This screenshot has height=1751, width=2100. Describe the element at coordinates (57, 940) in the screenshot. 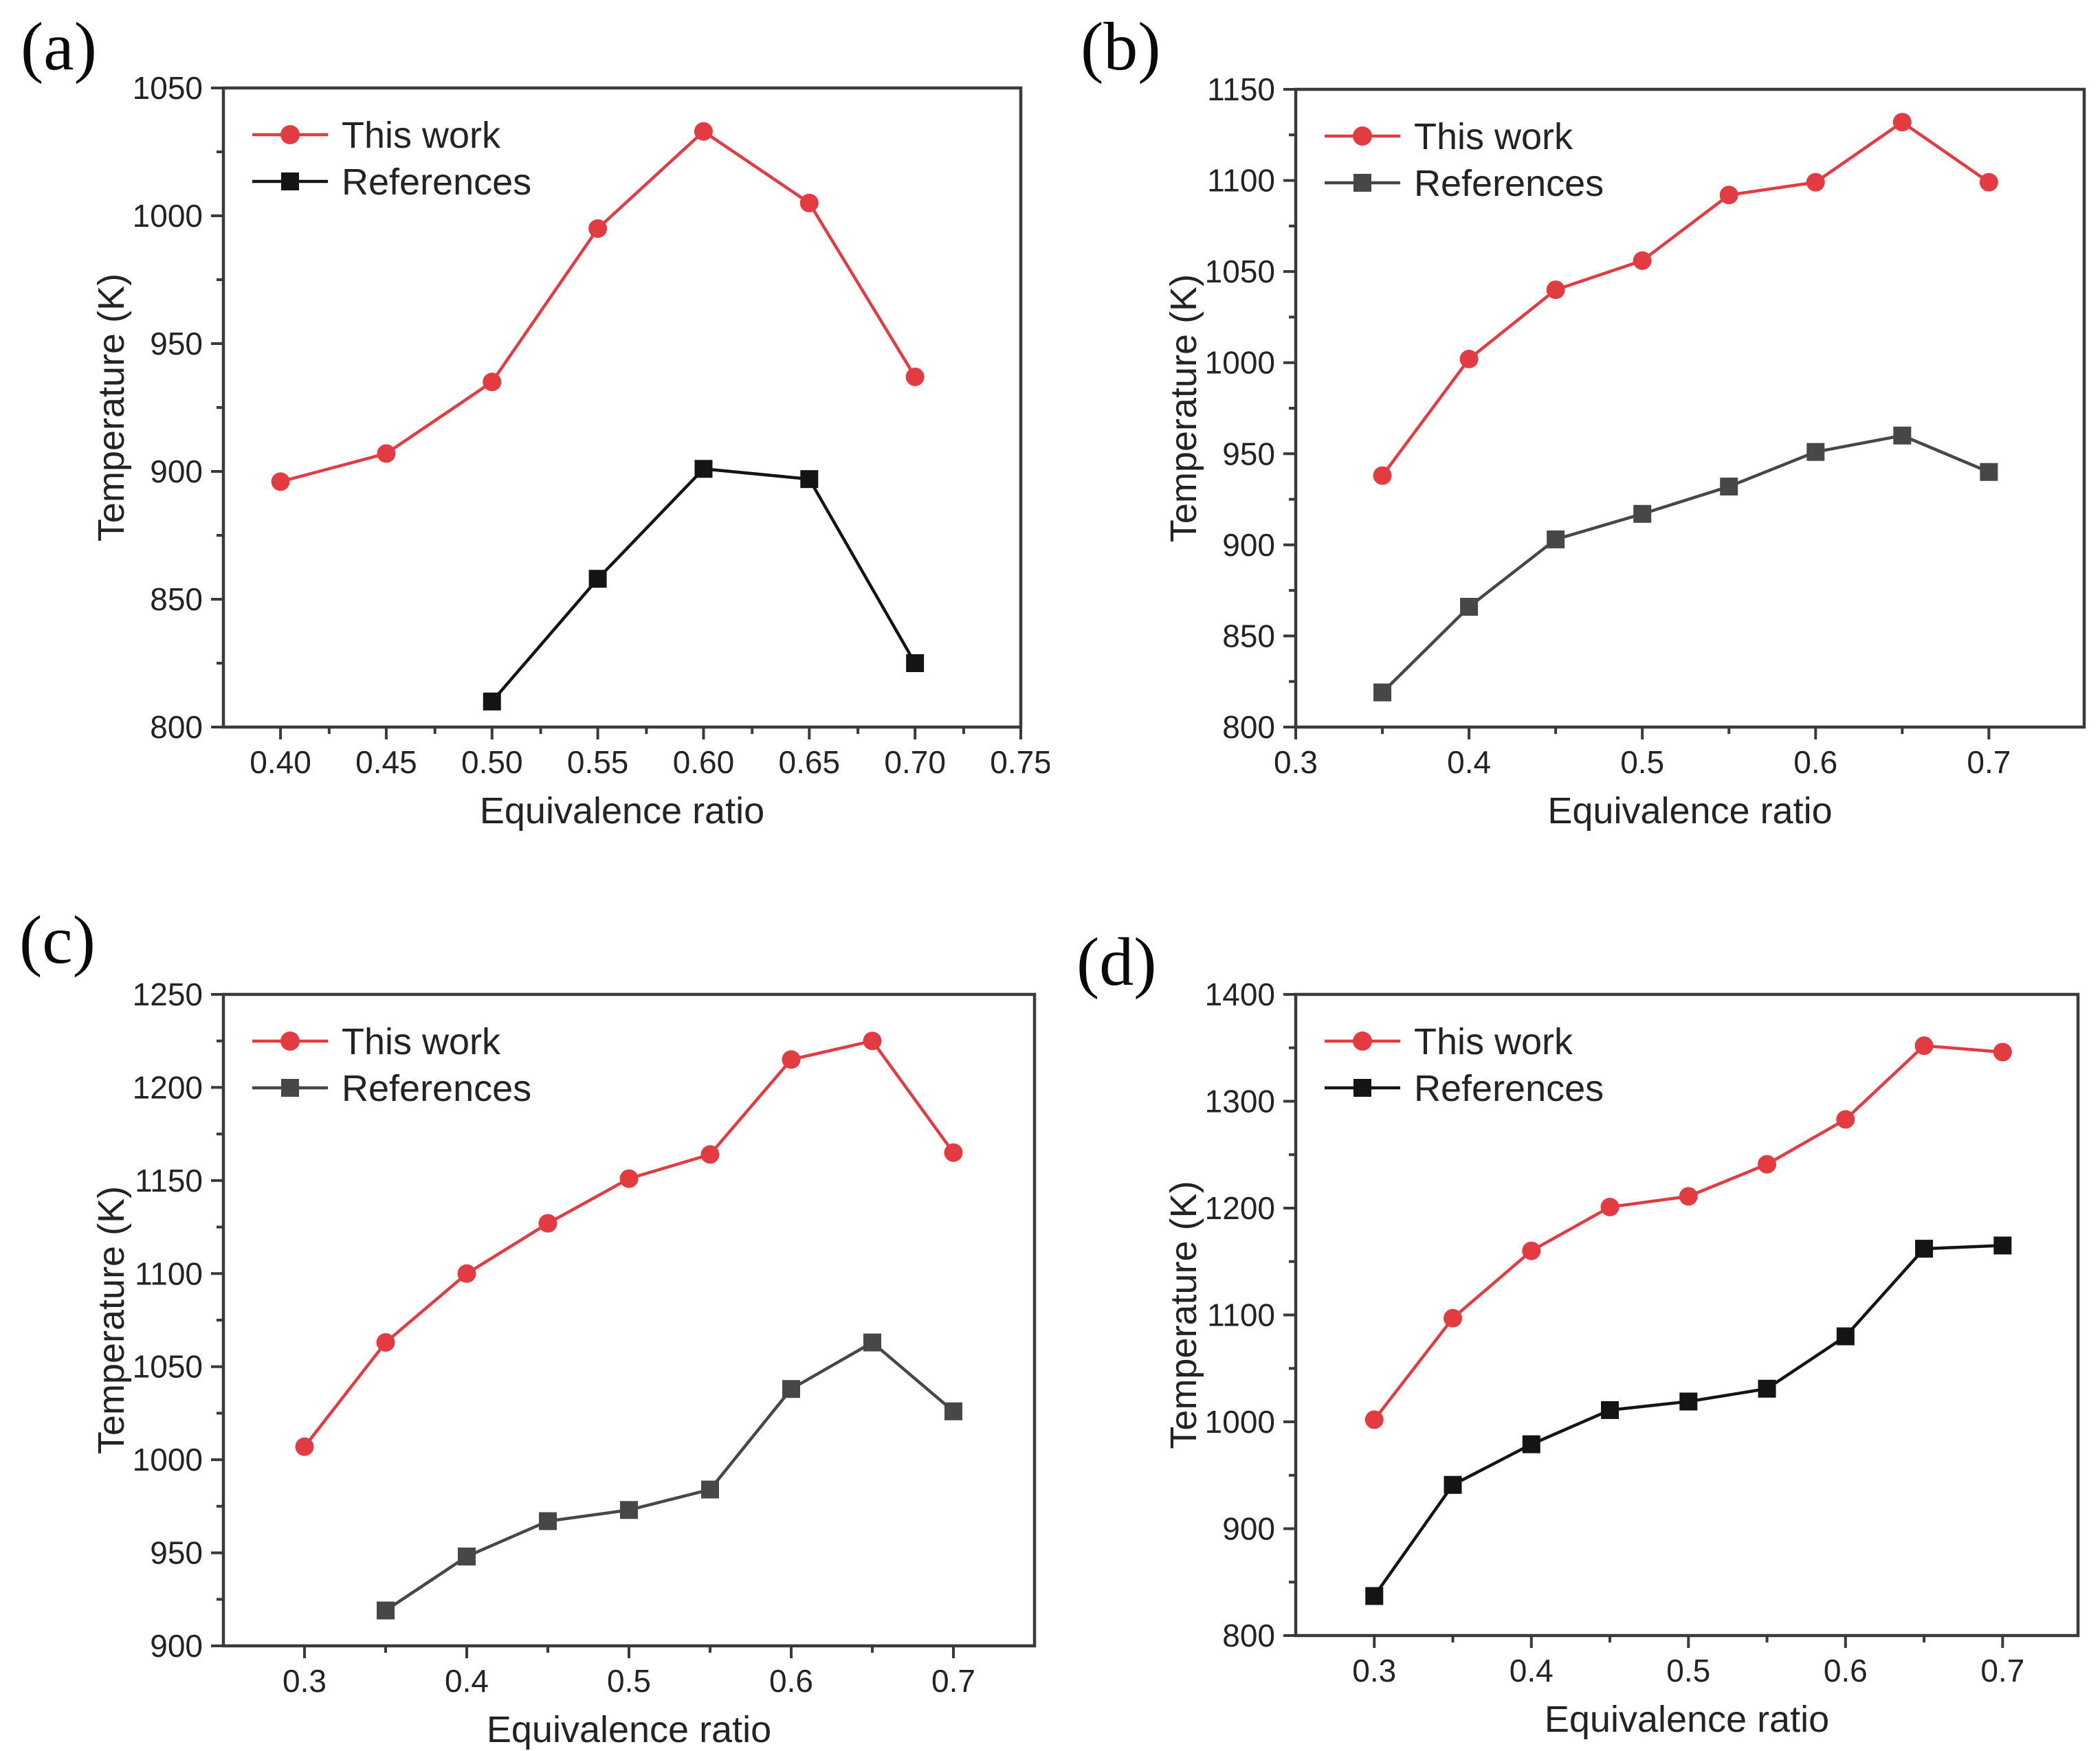

I see `panel-label-c: (c)` at that location.